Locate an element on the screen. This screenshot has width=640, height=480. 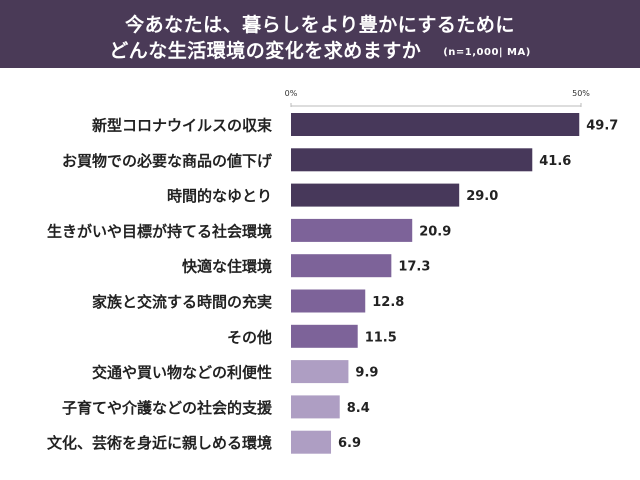
tick-label: 50% is located at coordinates (581, 93).